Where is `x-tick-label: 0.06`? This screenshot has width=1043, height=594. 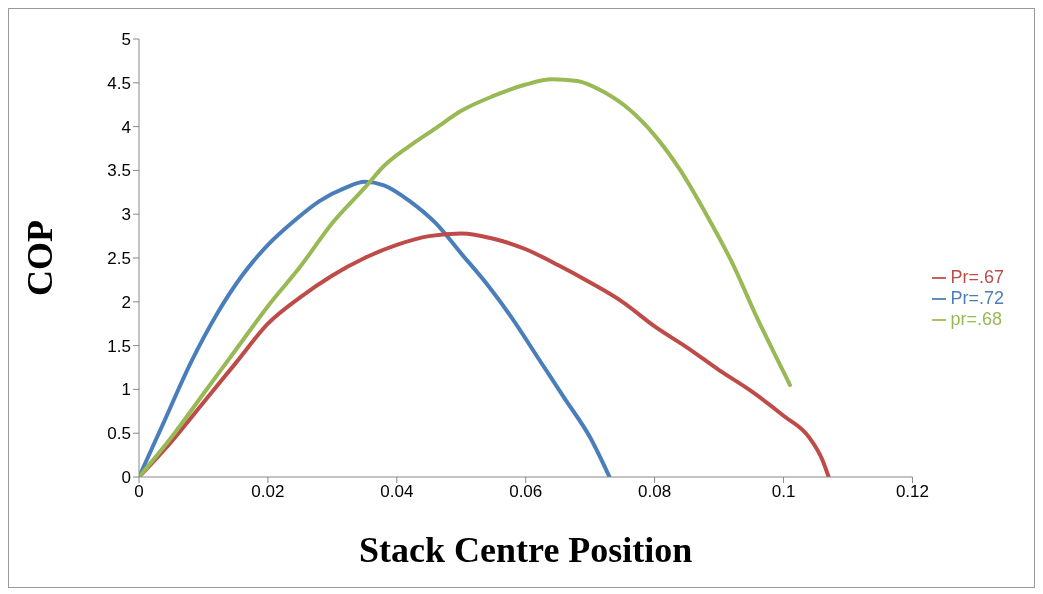
x-tick-label: 0.06 is located at coordinates (526, 492).